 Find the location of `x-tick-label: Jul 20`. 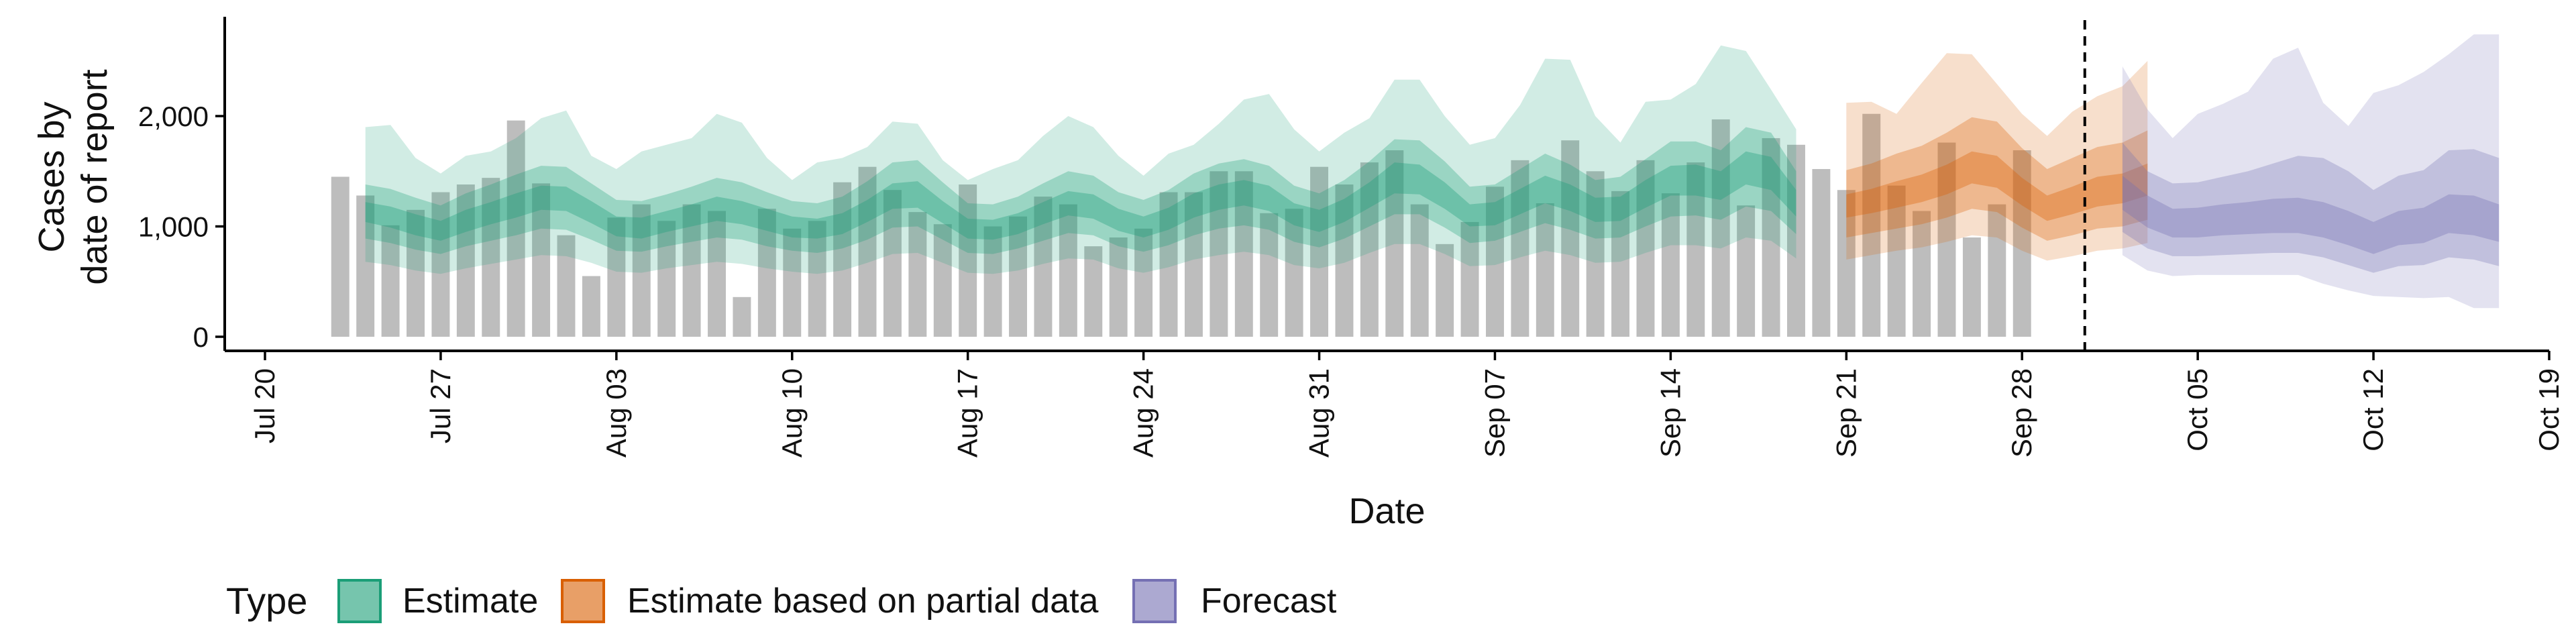

x-tick-label: Jul 20 is located at coordinates (264, 405).